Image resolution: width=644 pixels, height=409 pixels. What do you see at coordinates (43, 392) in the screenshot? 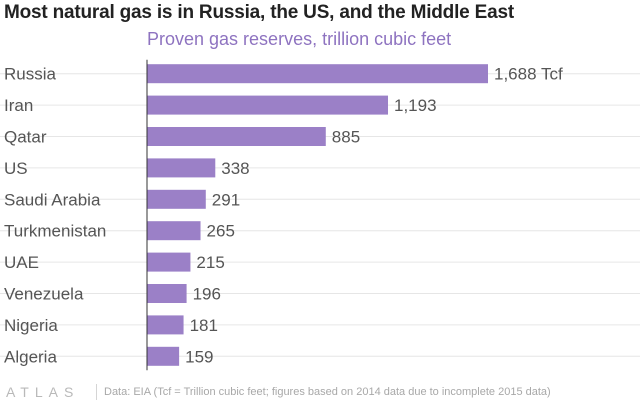
I see `atlas-logo: ATLAS` at bounding box center [43, 392].